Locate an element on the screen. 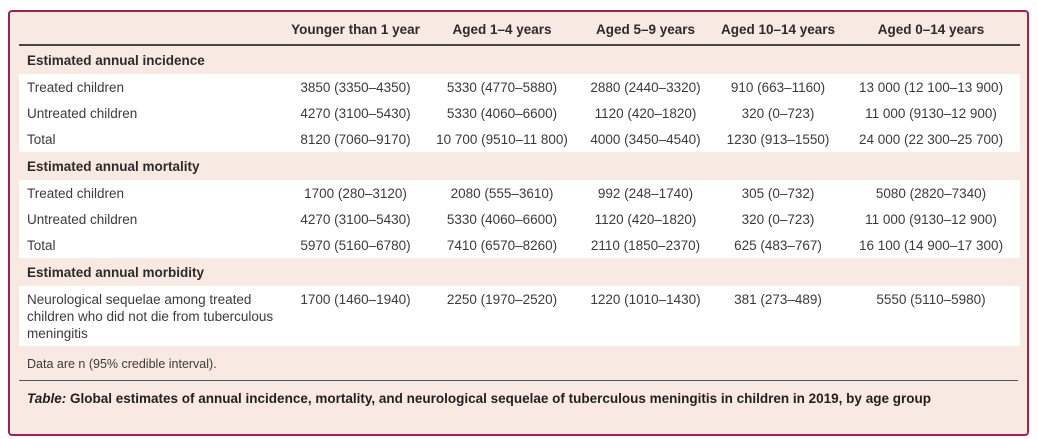  column-header-blank is located at coordinates (151, 29).